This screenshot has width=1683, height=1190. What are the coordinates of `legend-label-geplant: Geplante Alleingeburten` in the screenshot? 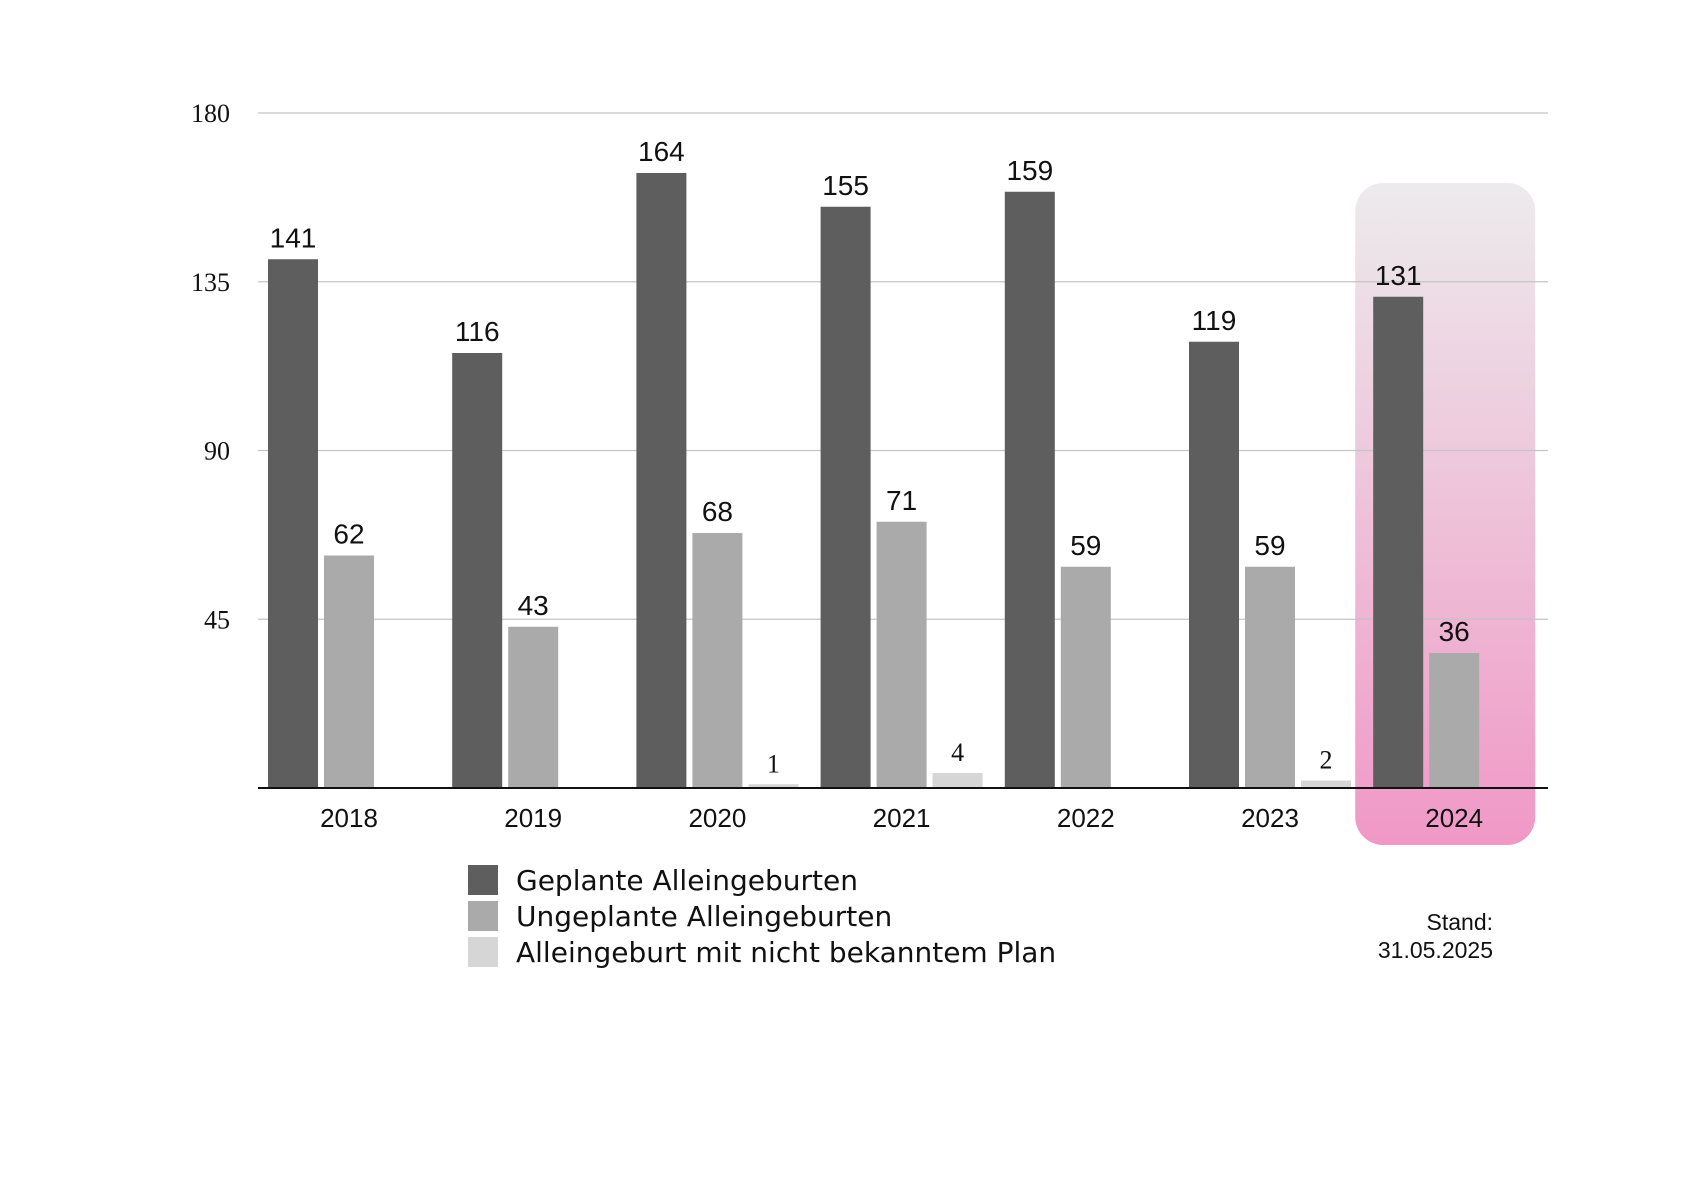 It's located at (687, 880).